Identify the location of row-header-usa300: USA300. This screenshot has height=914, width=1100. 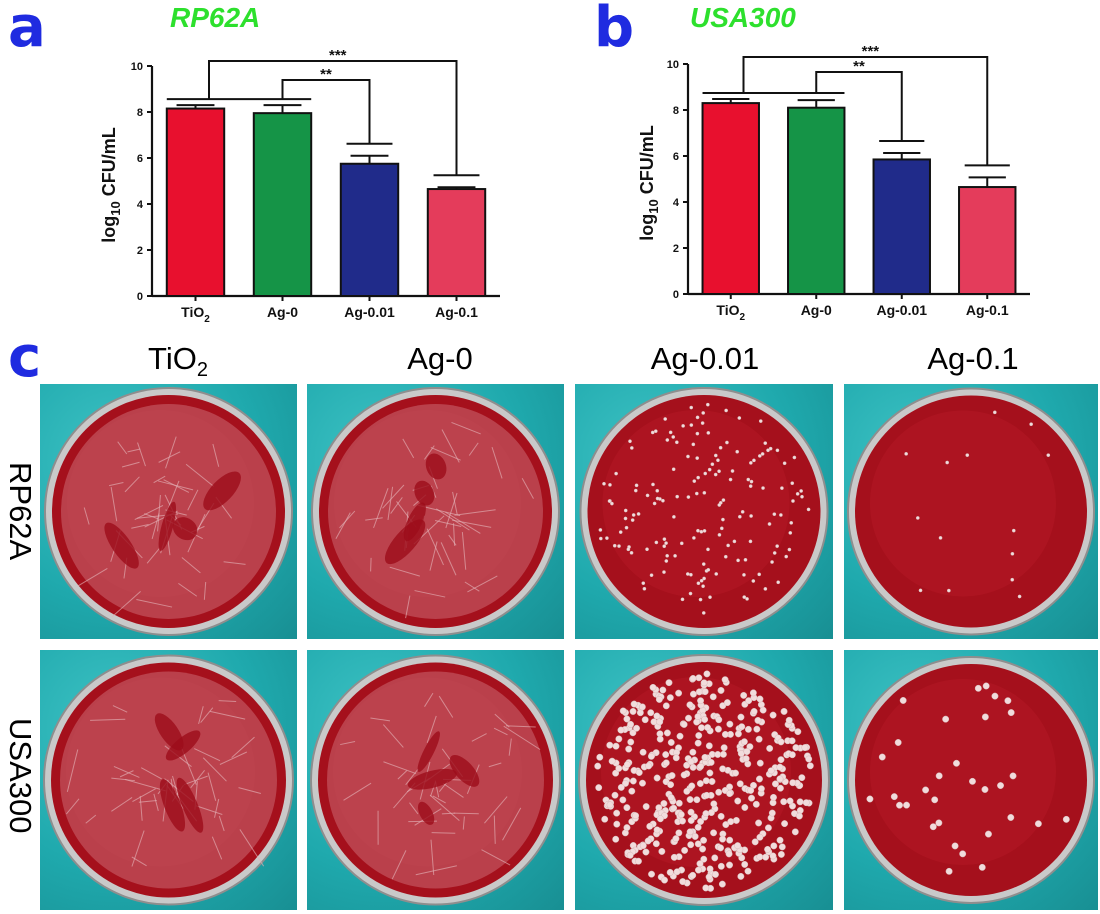
(20, 775).